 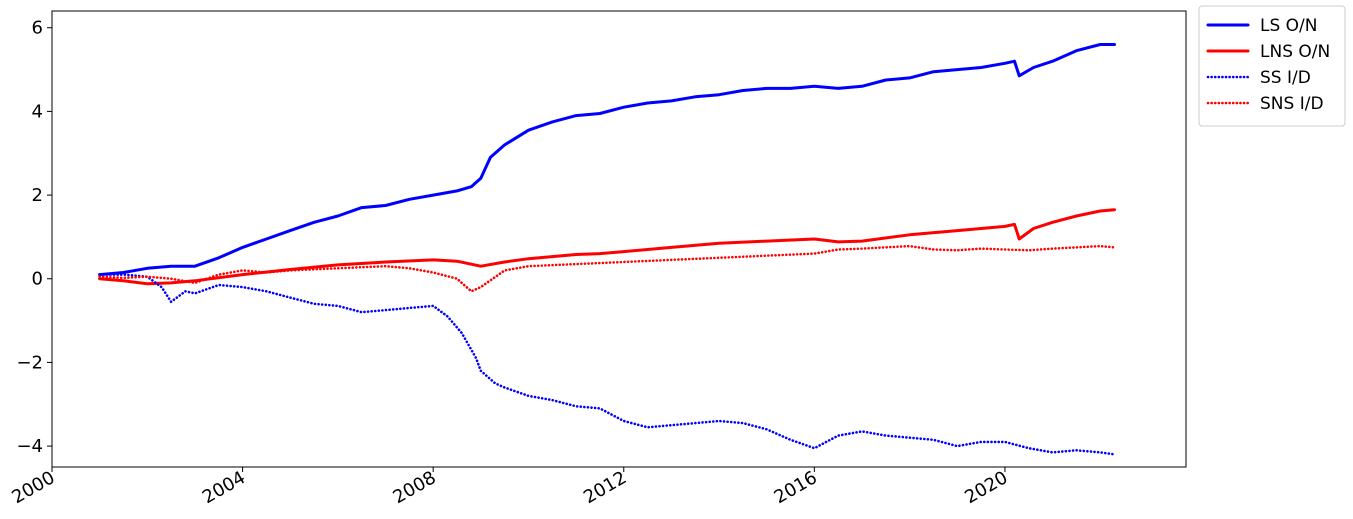 I want to click on legend: LS O/N LNS O/N SS I/D SNS I/D, so click(x=1272, y=66).